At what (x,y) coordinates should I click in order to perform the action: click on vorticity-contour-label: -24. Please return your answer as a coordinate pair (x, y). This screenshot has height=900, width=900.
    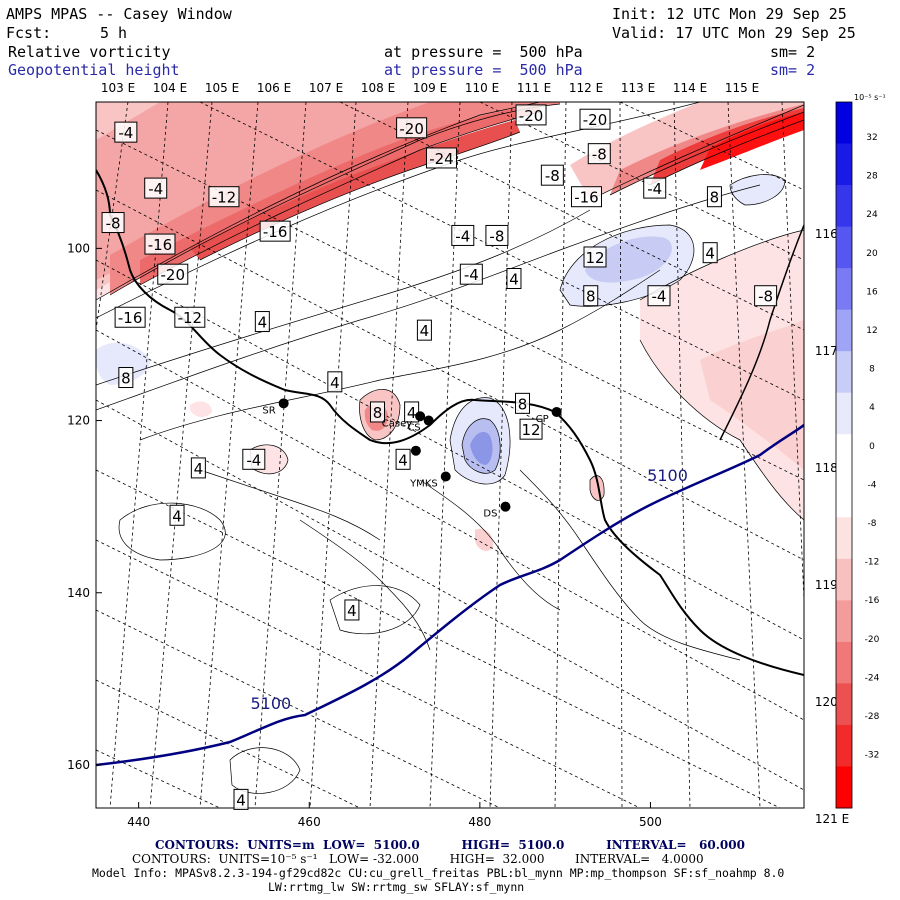
    Looking at the image, I should click on (441, 158).